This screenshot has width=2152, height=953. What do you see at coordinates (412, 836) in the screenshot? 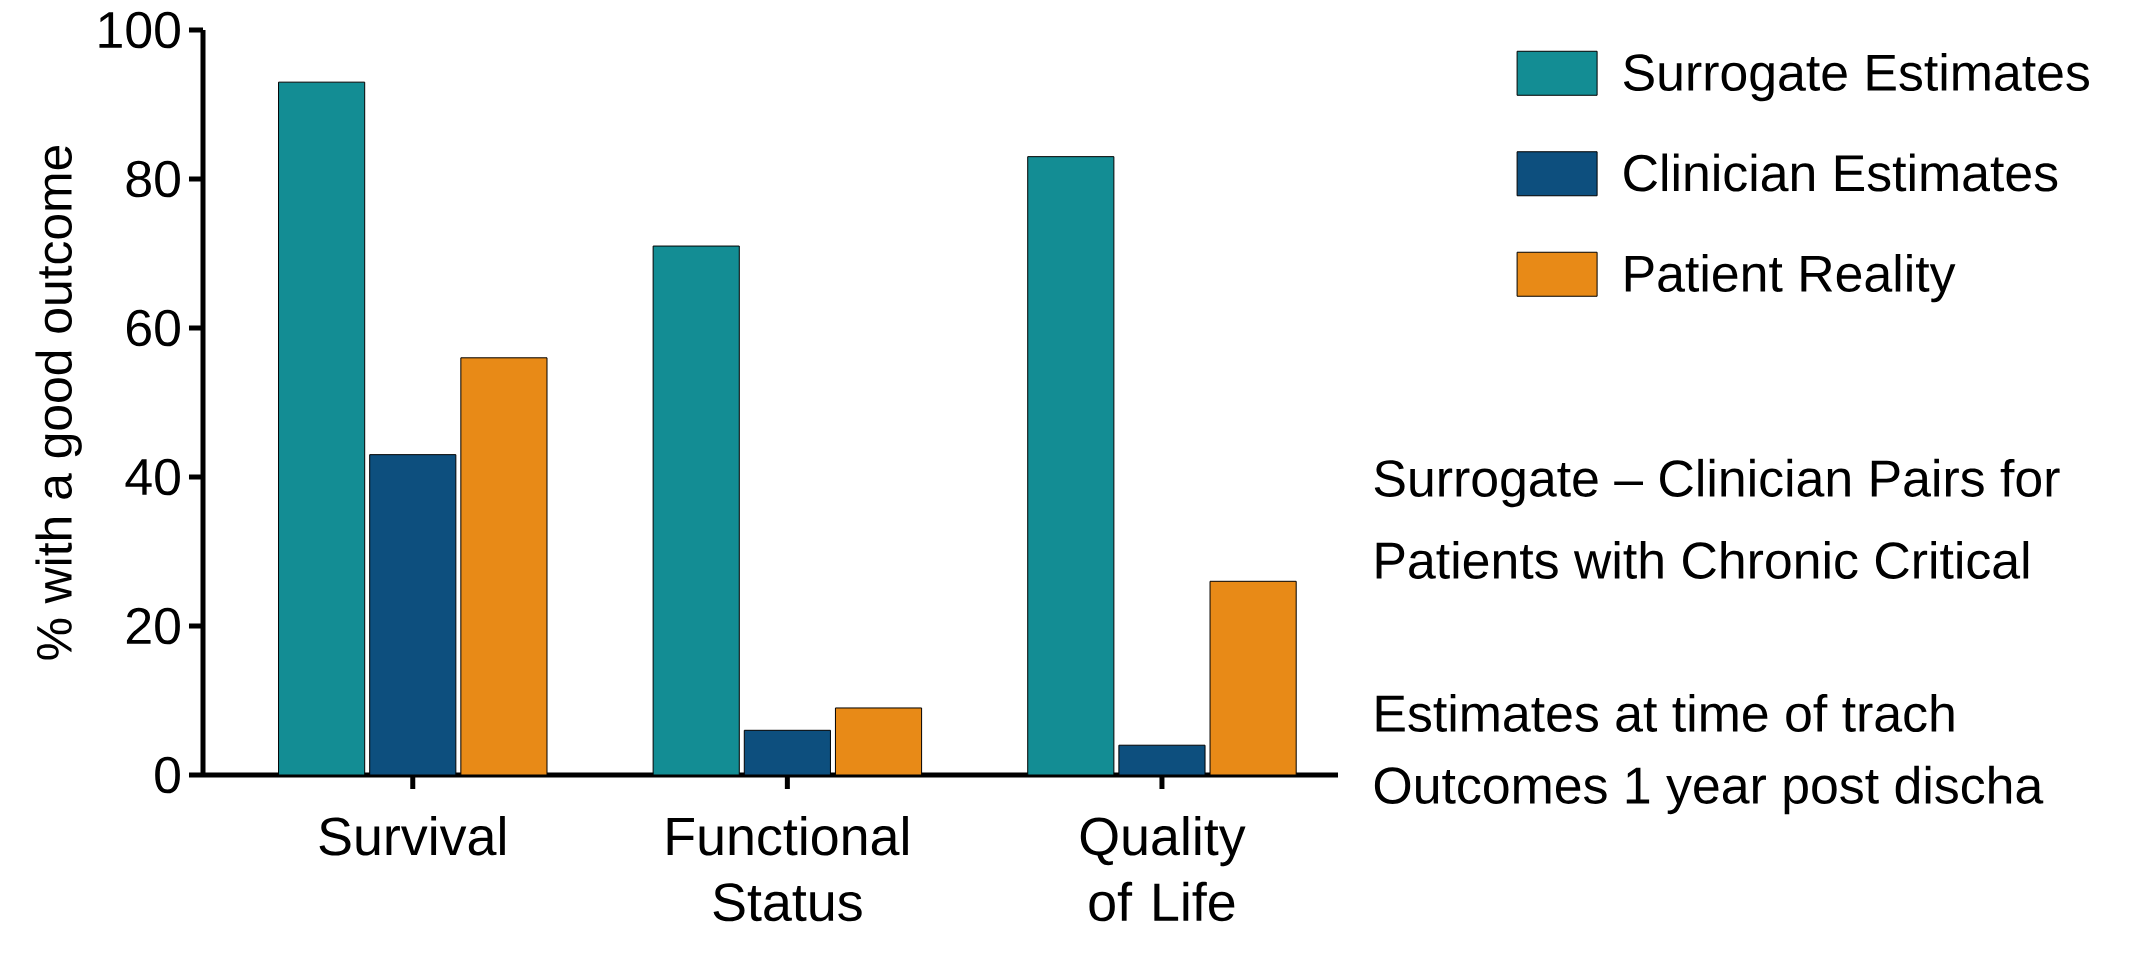
I see `x-tick-label: Survival` at bounding box center [412, 836].